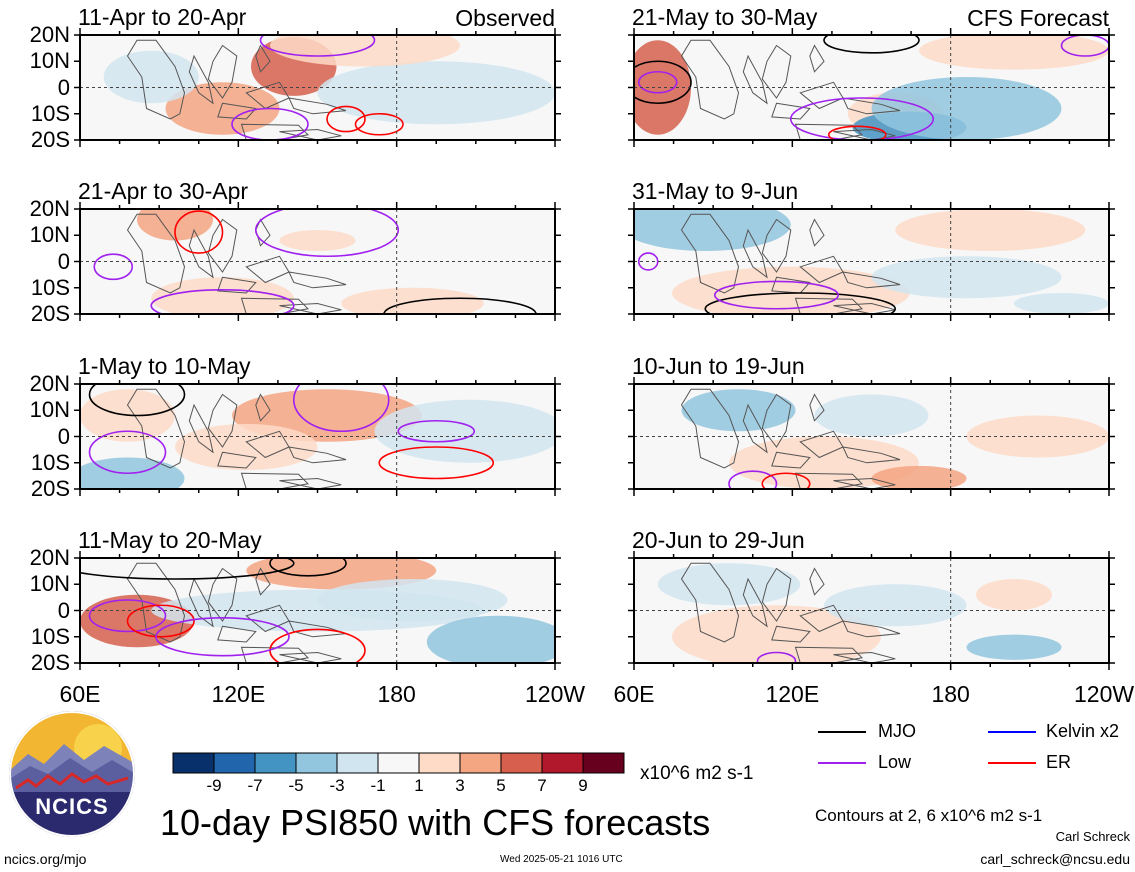 This screenshot has height=872, width=1135. I want to click on panel-title-6: 31-May to 9-Jun, so click(715, 191).